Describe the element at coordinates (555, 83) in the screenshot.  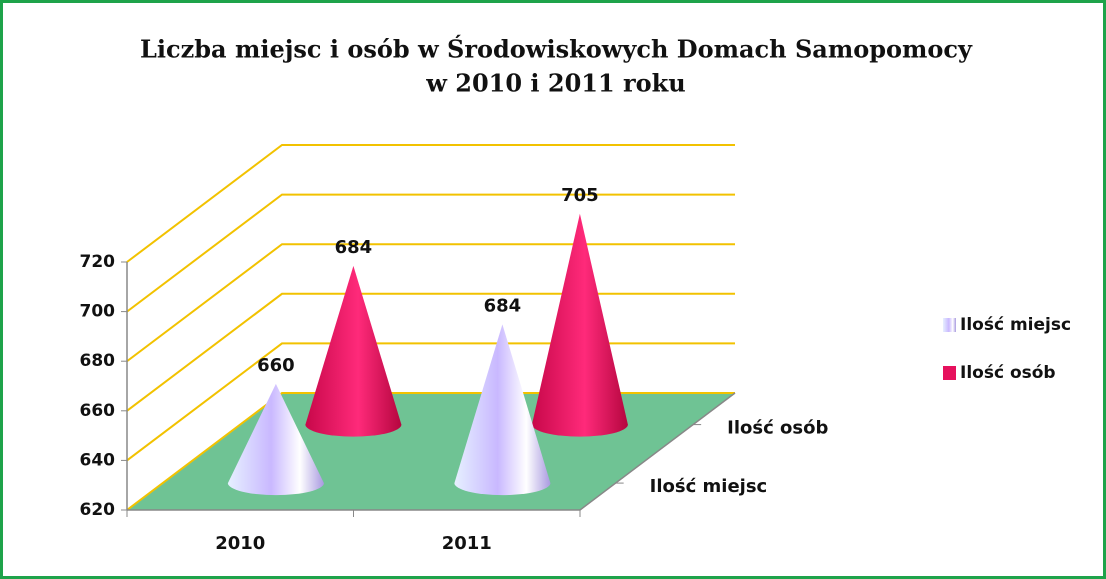
I see `chart-title: w 2010 i 2011 roku` at that location.